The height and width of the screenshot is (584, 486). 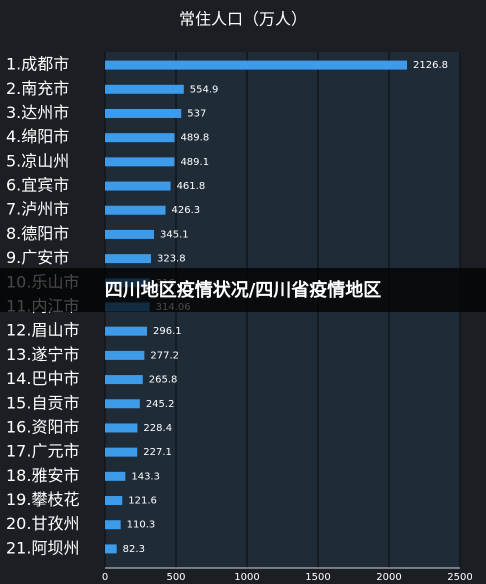 What do you see at coordinates (42, 499) in the screenshot?
I see `y-tick-label: 19.攀枝花` at bounding box center [42, 499].